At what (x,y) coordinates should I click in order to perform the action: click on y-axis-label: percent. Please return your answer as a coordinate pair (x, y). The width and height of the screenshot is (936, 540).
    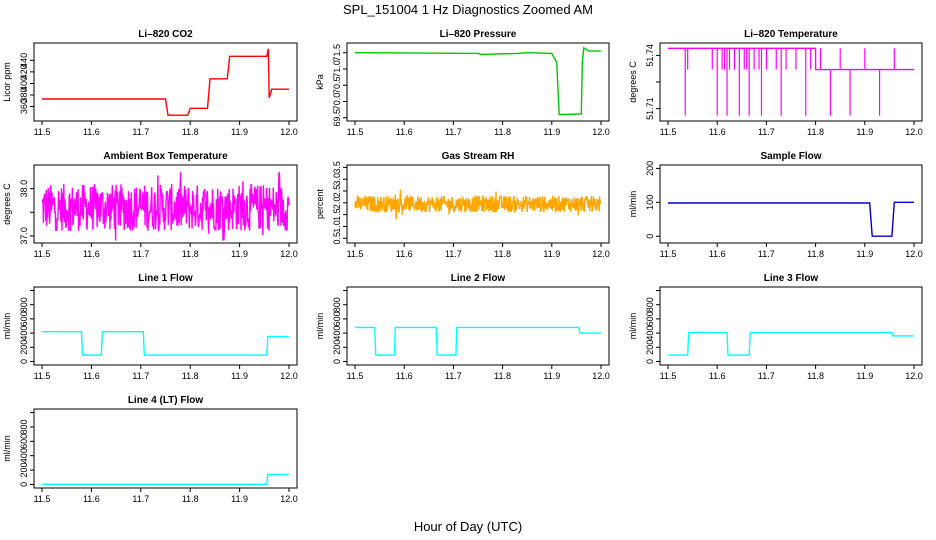
    Looking at the image, I should click on (320, 203).